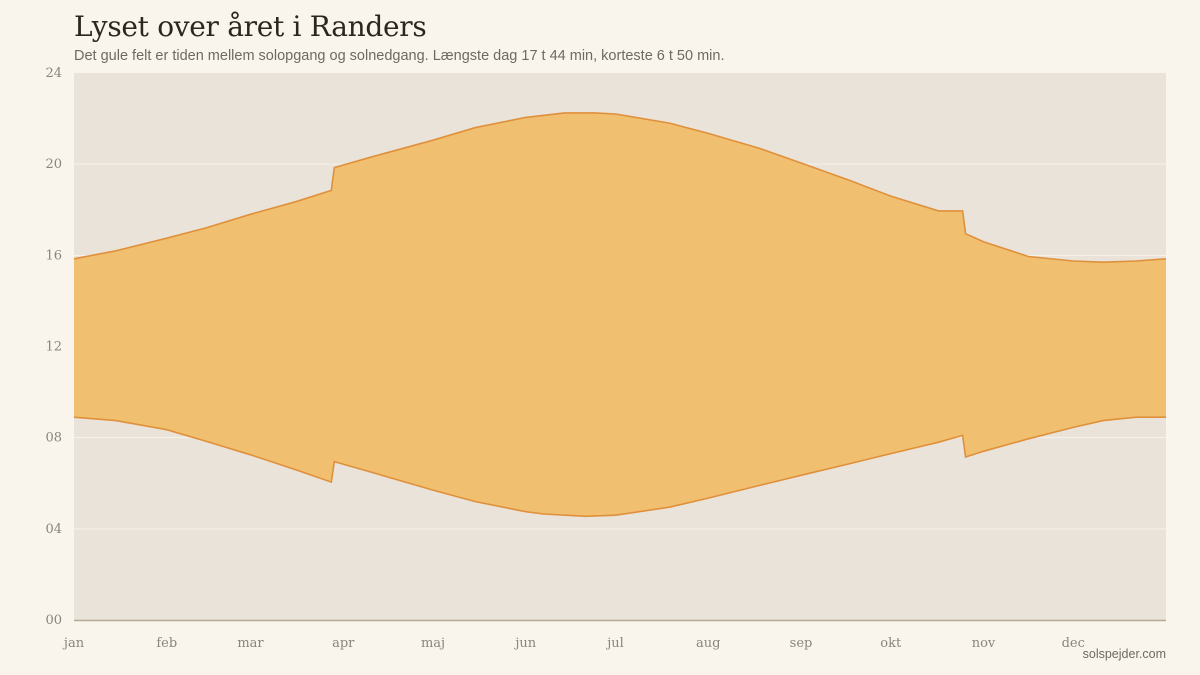 The width and height of the screenshot is (1200, 675). Describe the element at coordinates (53, 73) in the screenshot. I see `y-tick-label: 24` at that location.